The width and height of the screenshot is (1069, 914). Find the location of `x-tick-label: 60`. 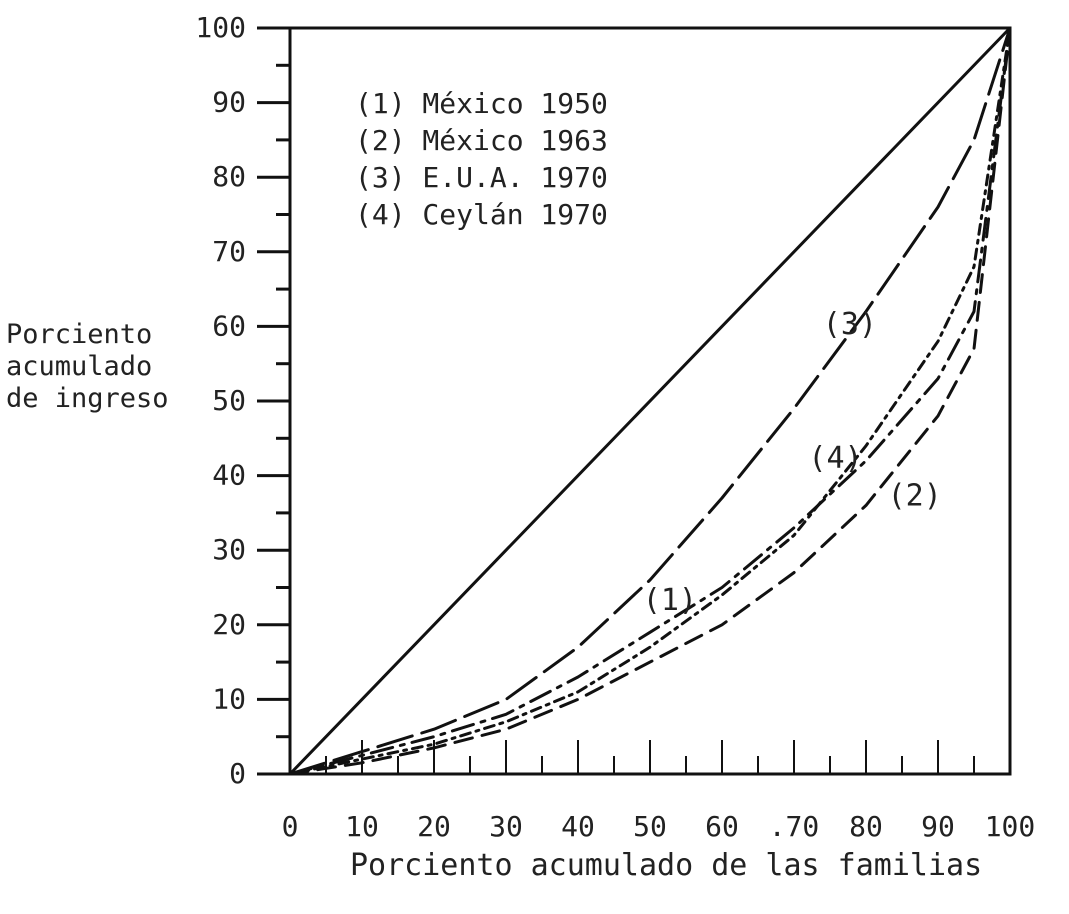

x-tick-label: 60 is located at coordinates (722, 826).